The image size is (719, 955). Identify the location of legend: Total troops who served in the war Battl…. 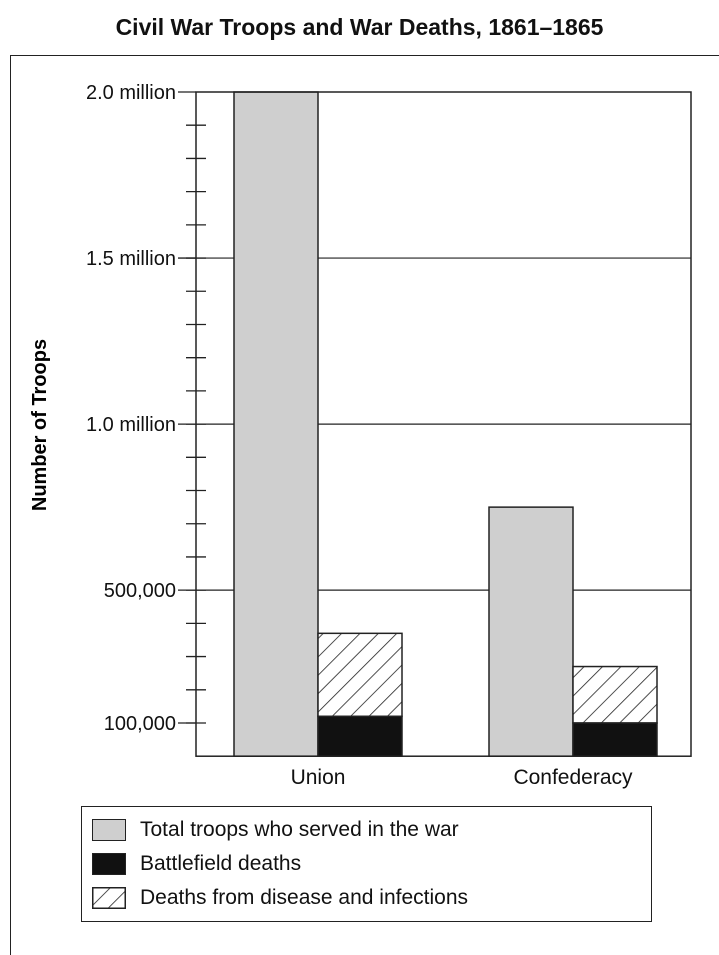
(366, 864).